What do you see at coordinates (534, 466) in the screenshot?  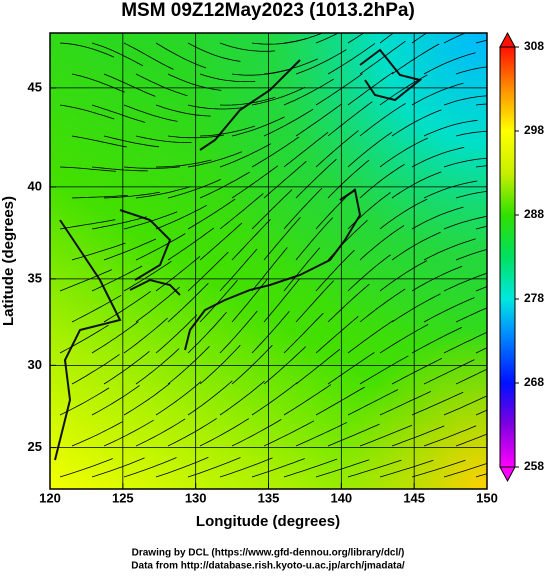 I see `colorbar-tick-label: 258` at bounding box center [534, 466].